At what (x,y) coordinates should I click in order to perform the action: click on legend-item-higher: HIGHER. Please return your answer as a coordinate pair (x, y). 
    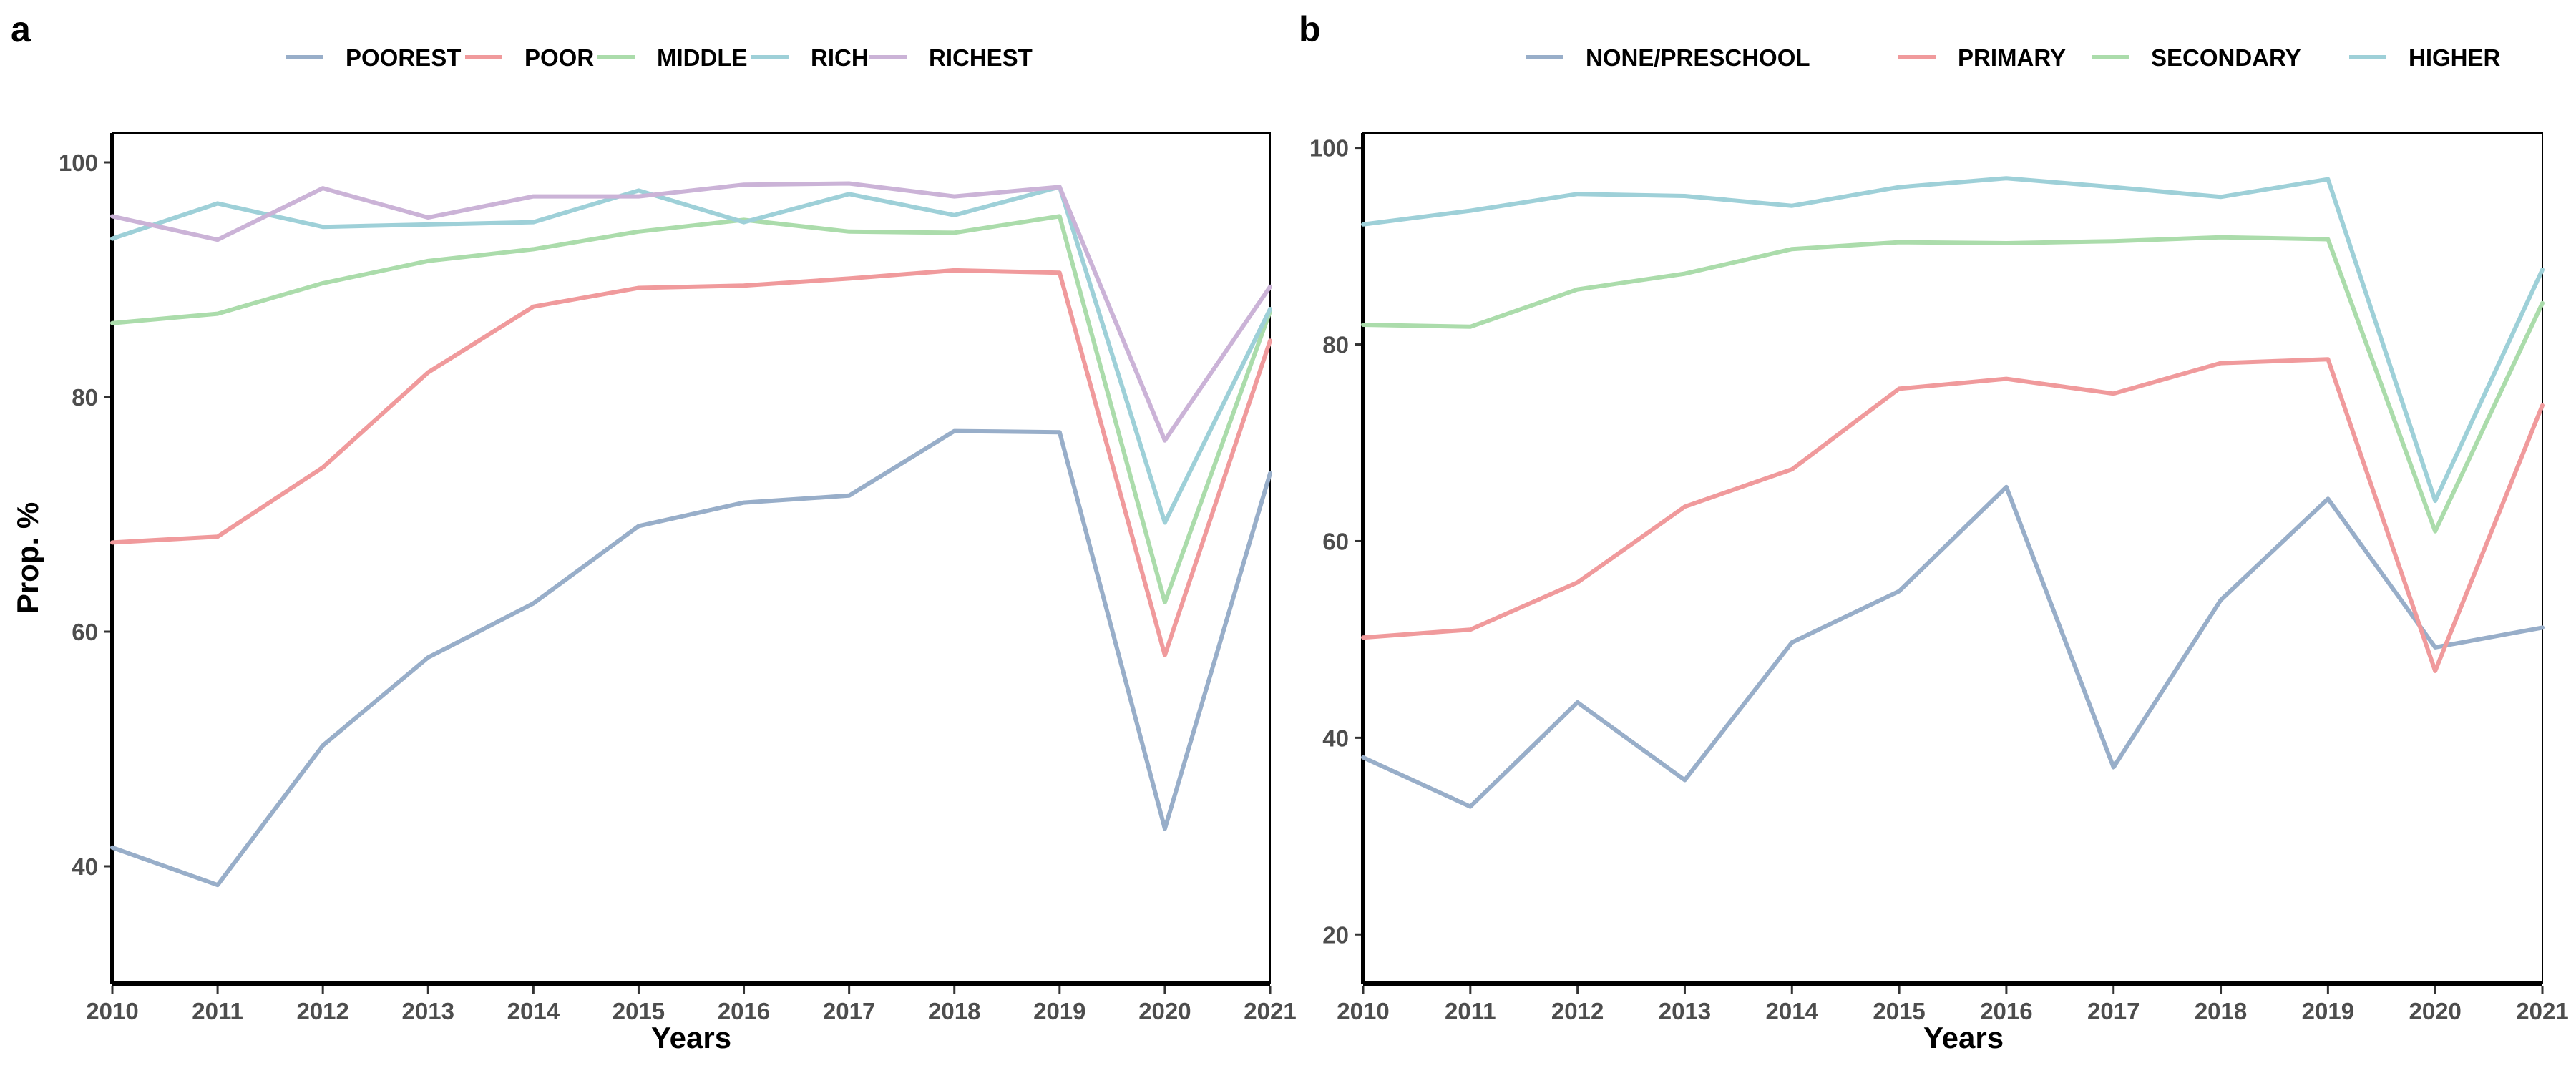
    Looking at the image, I should click on (2425, 57).